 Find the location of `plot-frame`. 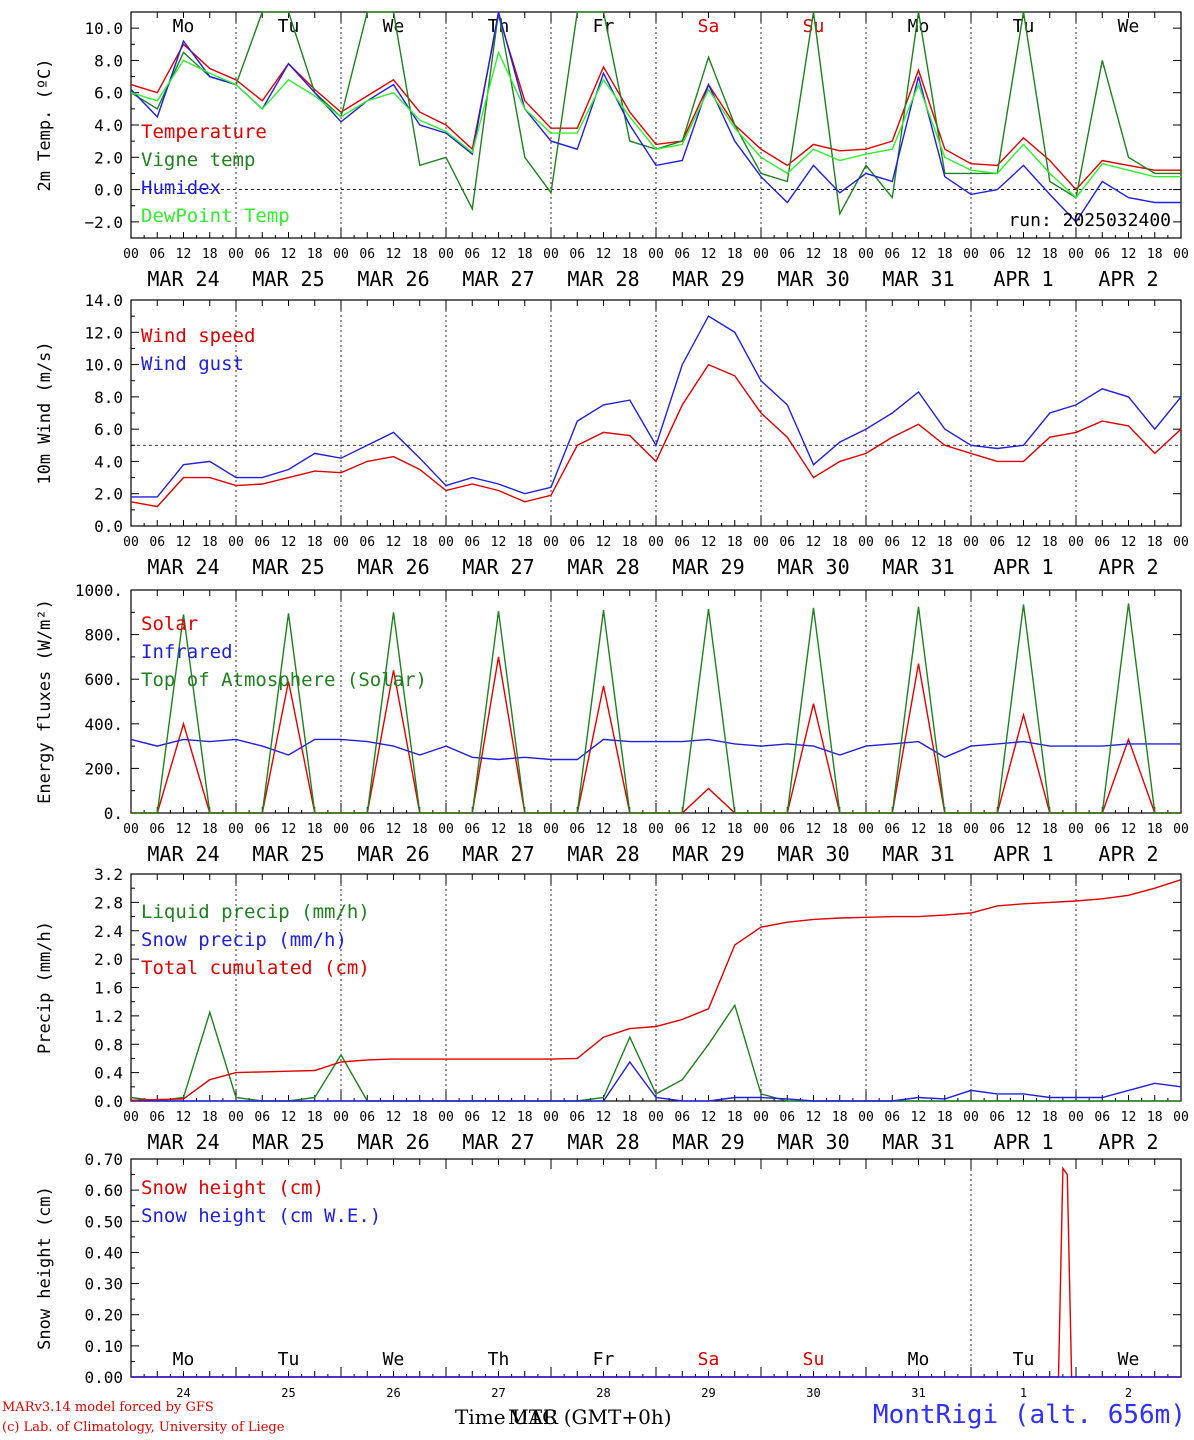

plot-frame is located at coordinates (656, 413).